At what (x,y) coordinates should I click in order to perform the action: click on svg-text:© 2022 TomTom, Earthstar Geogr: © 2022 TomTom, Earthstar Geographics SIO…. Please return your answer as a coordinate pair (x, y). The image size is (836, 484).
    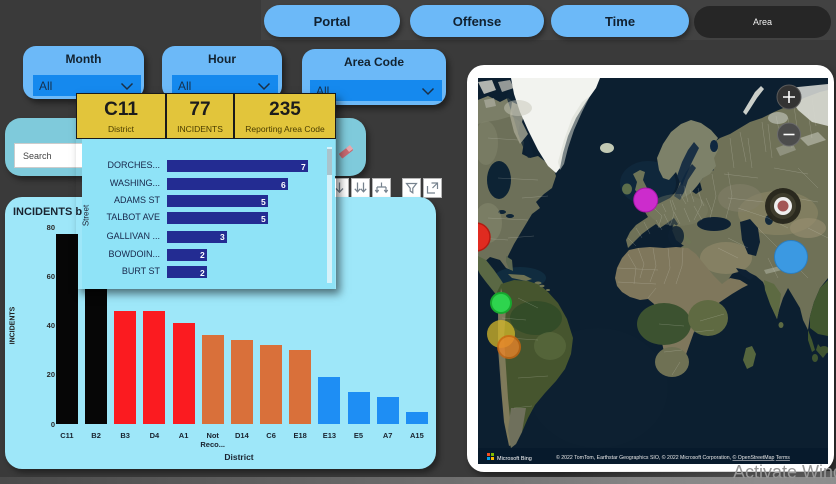
    Looking at the image, I should click on (673, 457).